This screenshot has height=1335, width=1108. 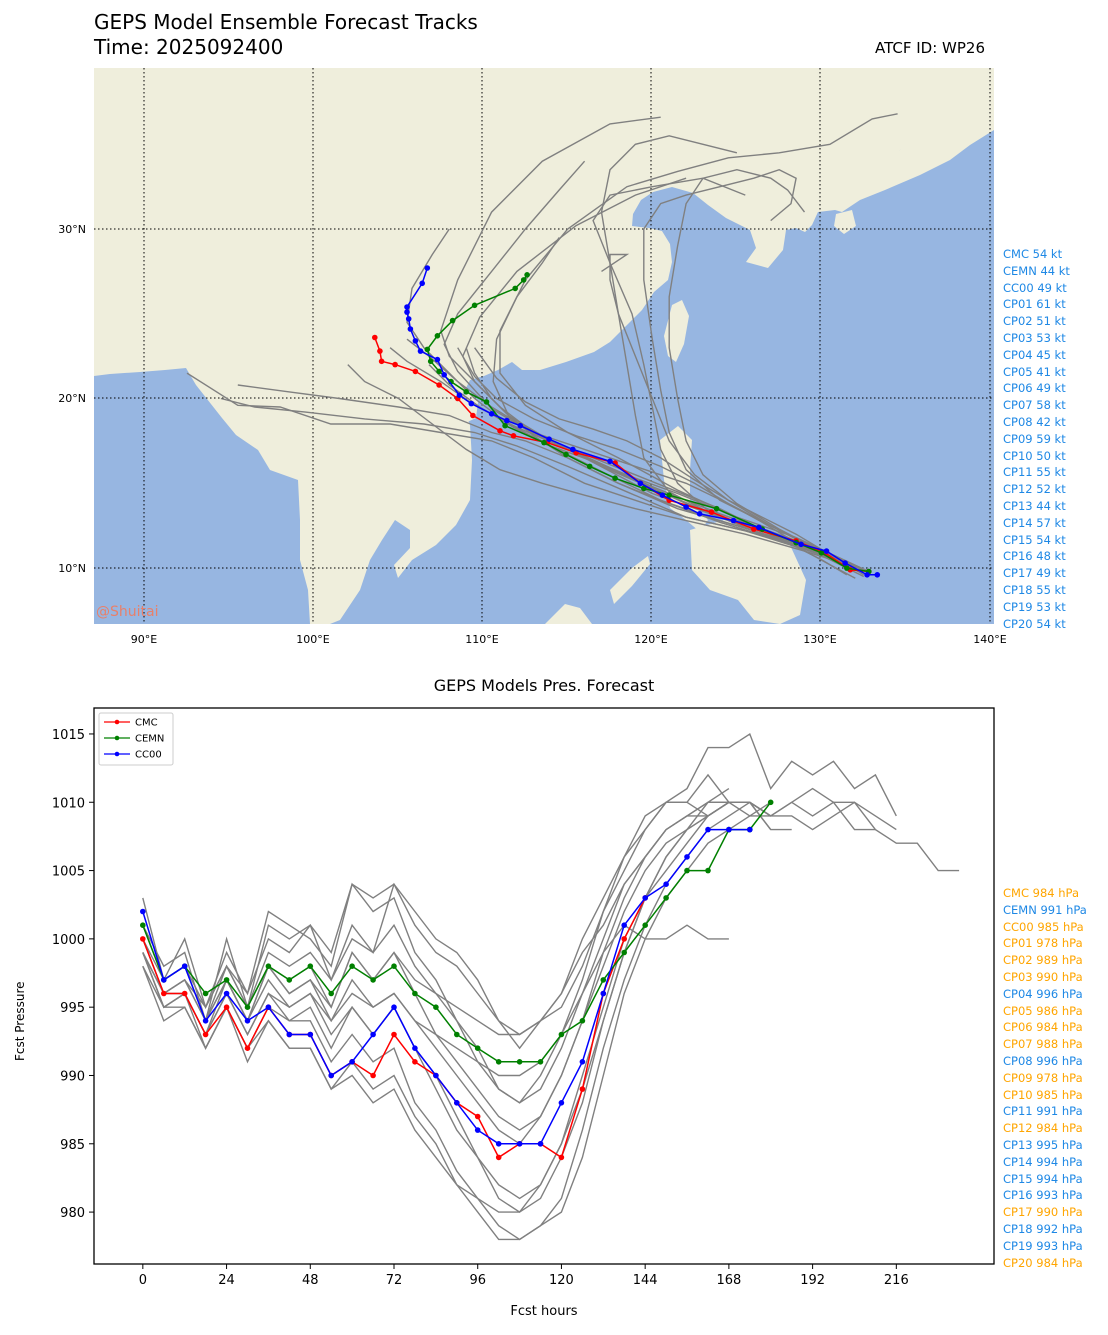 What do you see at coordinates (1034, 337) in the screenshot?
I see `wind-list-item: CP03 53 kt` at bounding box center [1034, 337].